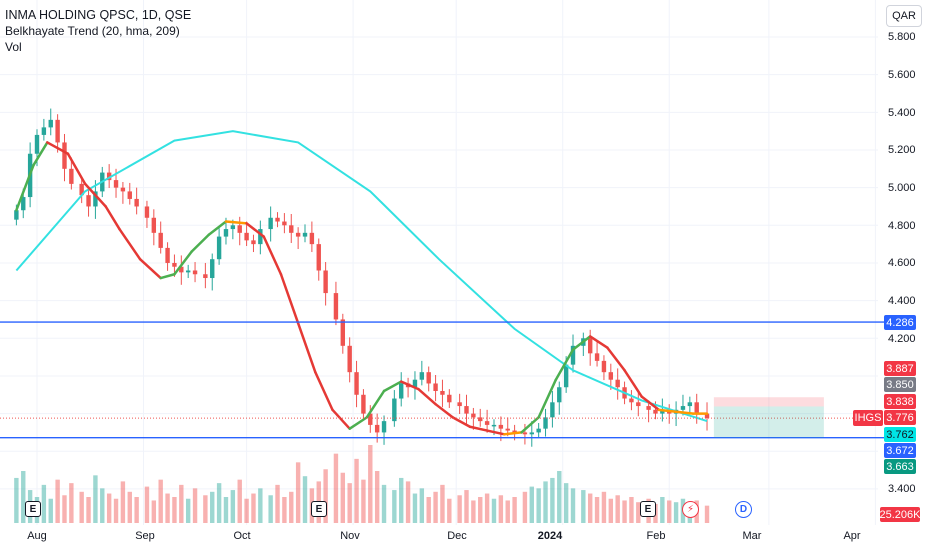 The image size is (932, 550). What do you see at coordinates (98, 15) in the screenshot?
I see `symbol-title: INMA HOLDING QPSC, 1D, QSE` at bounding box center [98, 15].